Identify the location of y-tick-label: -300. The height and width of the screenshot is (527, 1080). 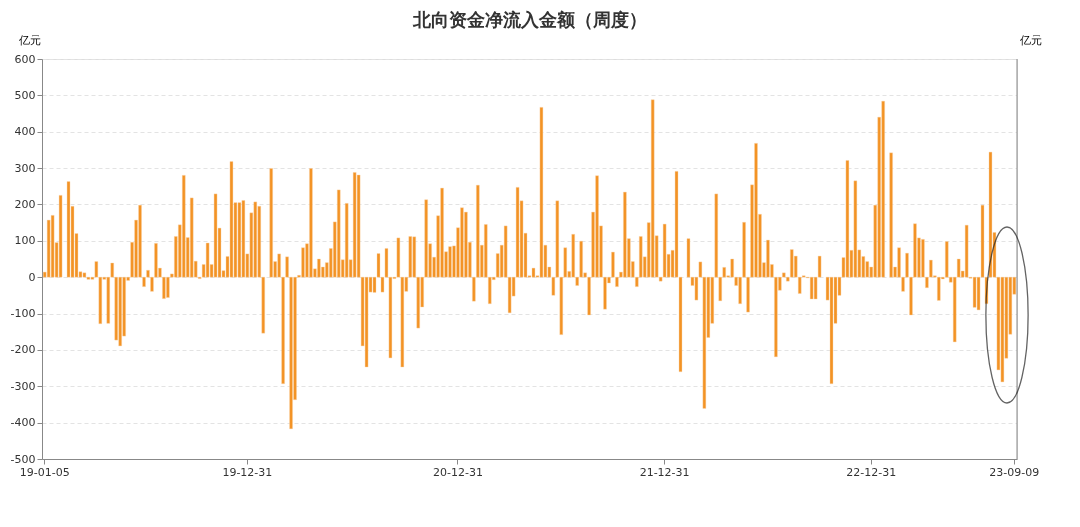
(23, 386).